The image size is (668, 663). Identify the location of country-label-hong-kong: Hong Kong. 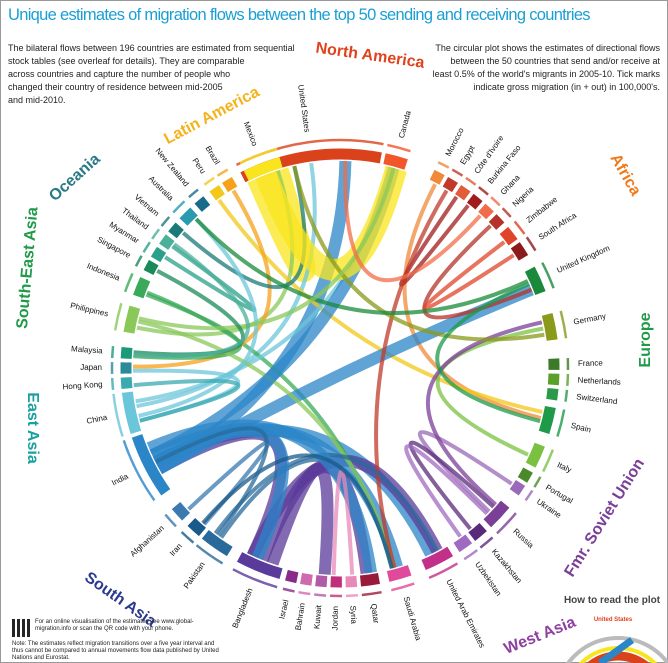
(82, 386).